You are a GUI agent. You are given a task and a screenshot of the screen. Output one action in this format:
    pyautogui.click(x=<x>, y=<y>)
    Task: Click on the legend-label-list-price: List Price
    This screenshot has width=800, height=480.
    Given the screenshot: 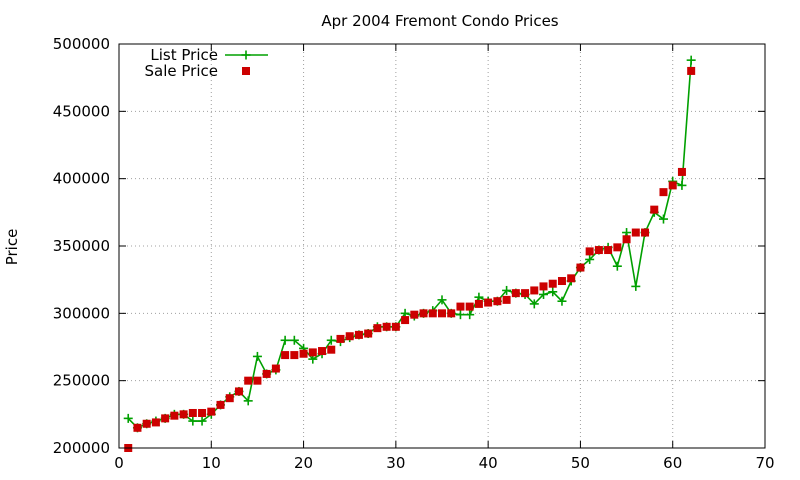 What is the action you would take?
    pyautogui.click(x=184, y=55)
    